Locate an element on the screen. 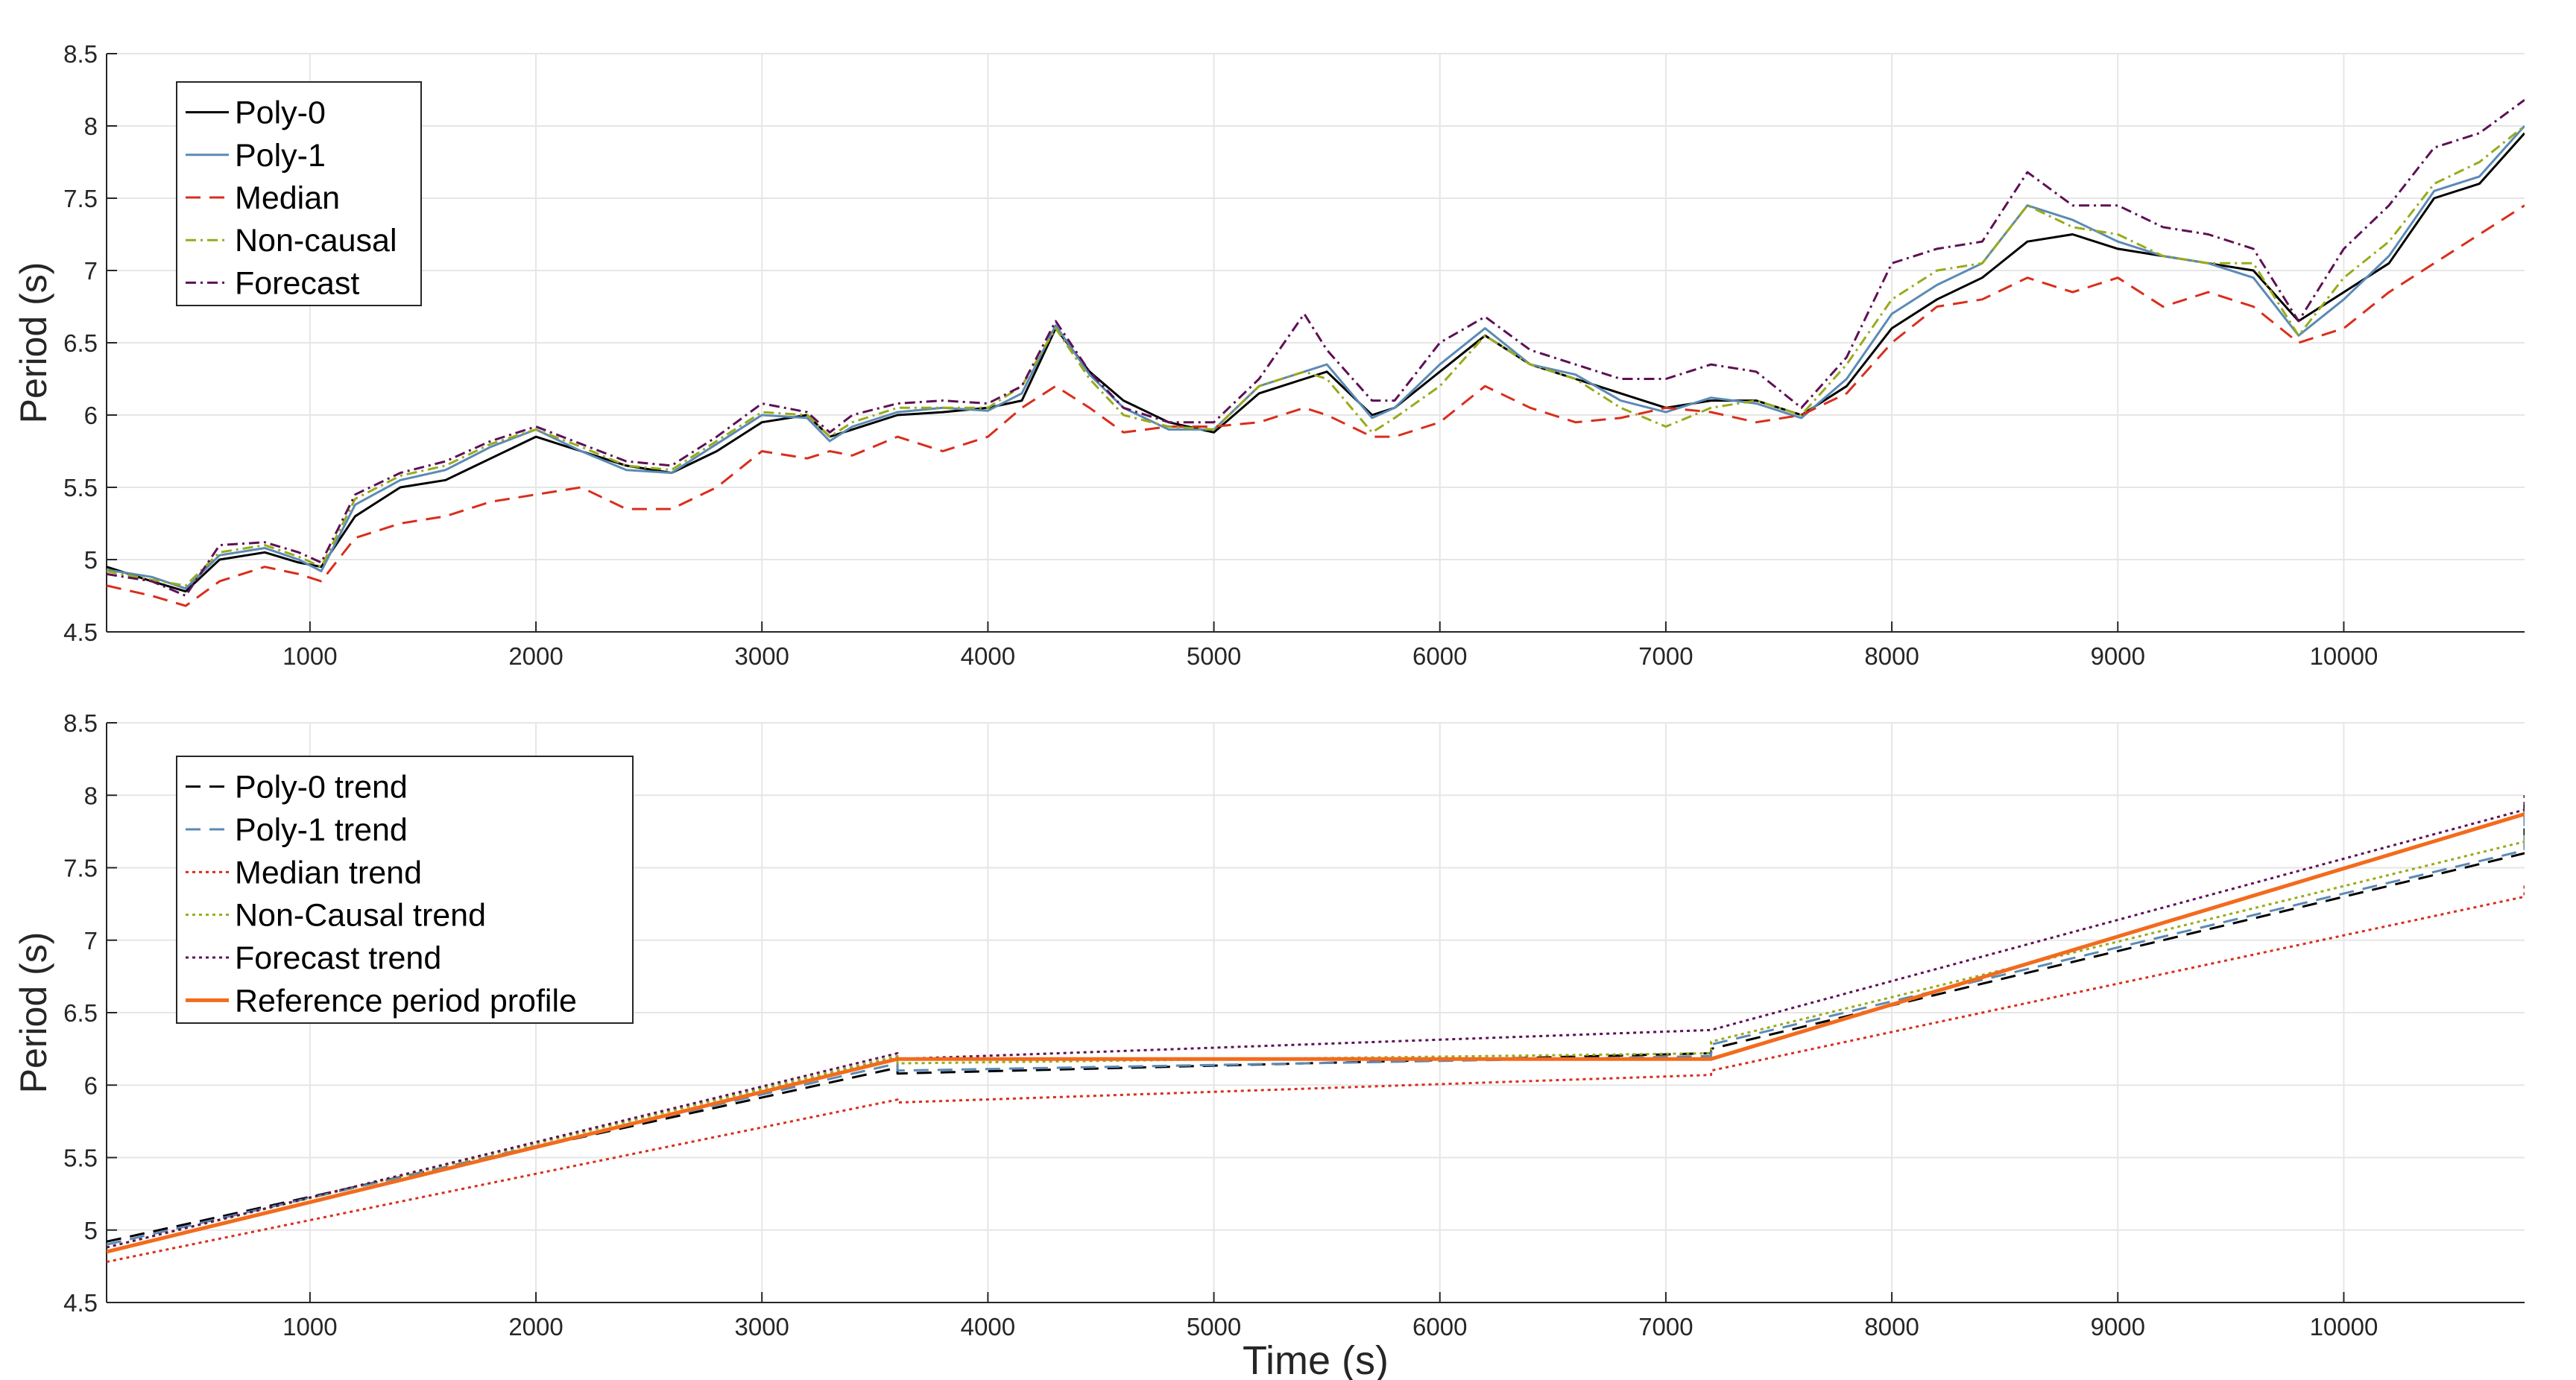 The image size is (2576, 1380). legend-label: Poly-0 trend is located at coordinates (321, 787).